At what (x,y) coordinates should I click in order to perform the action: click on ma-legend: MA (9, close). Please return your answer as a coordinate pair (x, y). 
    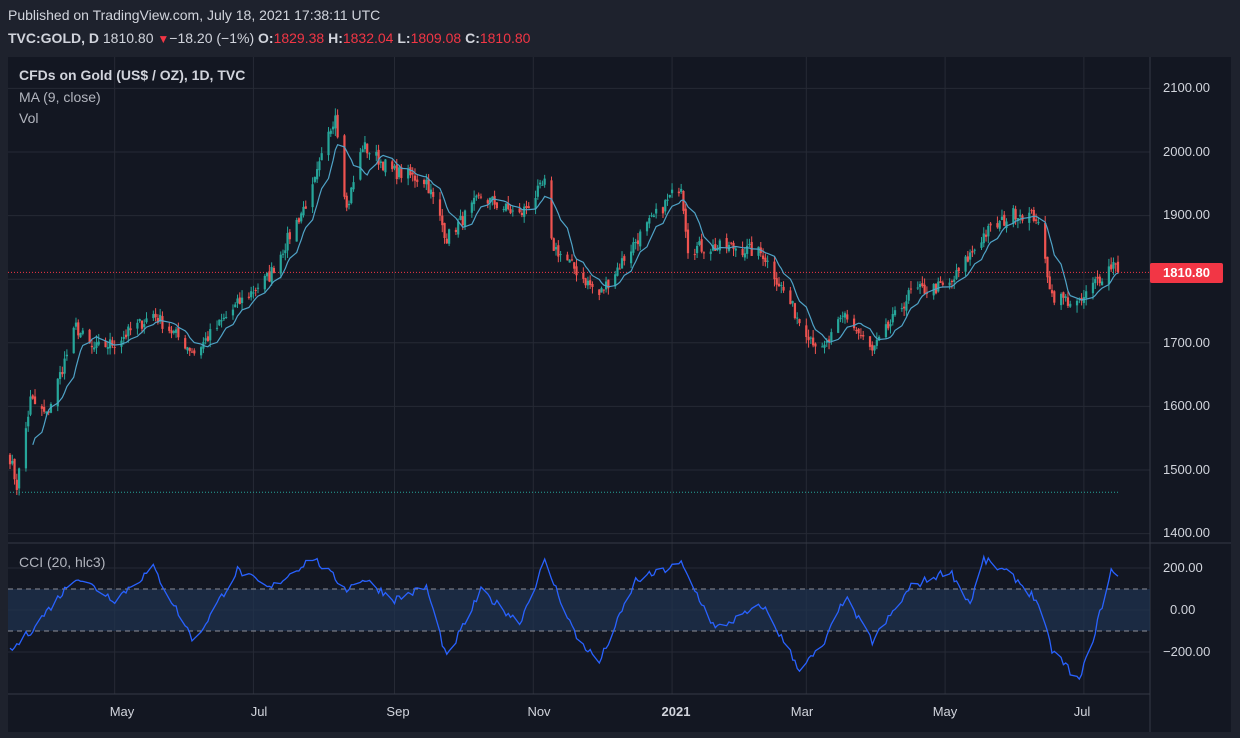
    Looking at the image, I should click on (60, 97).